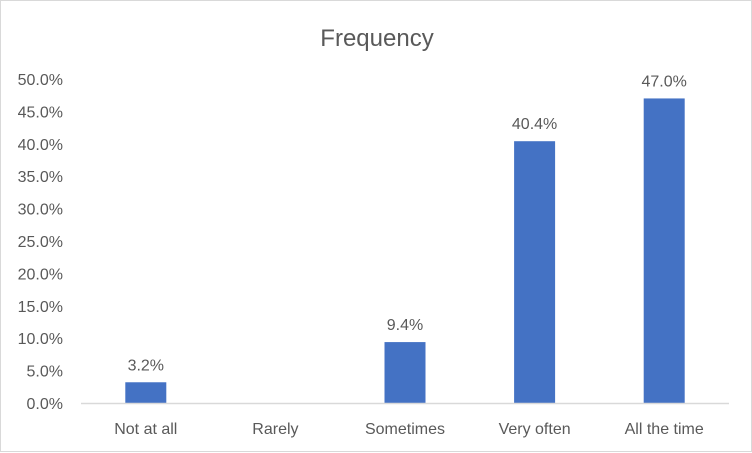 This screenshot has height=453, width=752. What do you see at coordinates (405, 325) in the screenshot?
I see `data-label: 9.4%` at bounding box center [405, 325].